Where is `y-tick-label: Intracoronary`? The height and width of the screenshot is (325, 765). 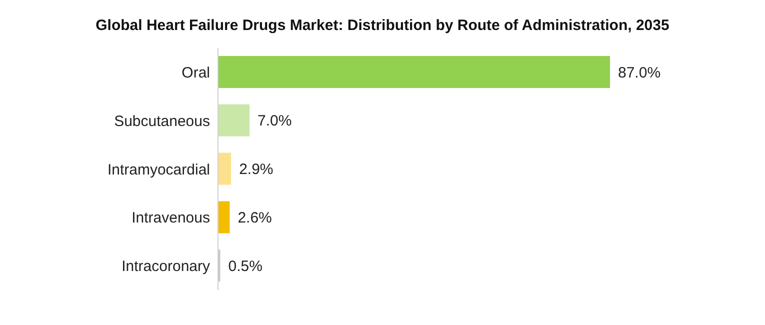 y-tick-label: Intracoronary is located at coordinates (166, 267).